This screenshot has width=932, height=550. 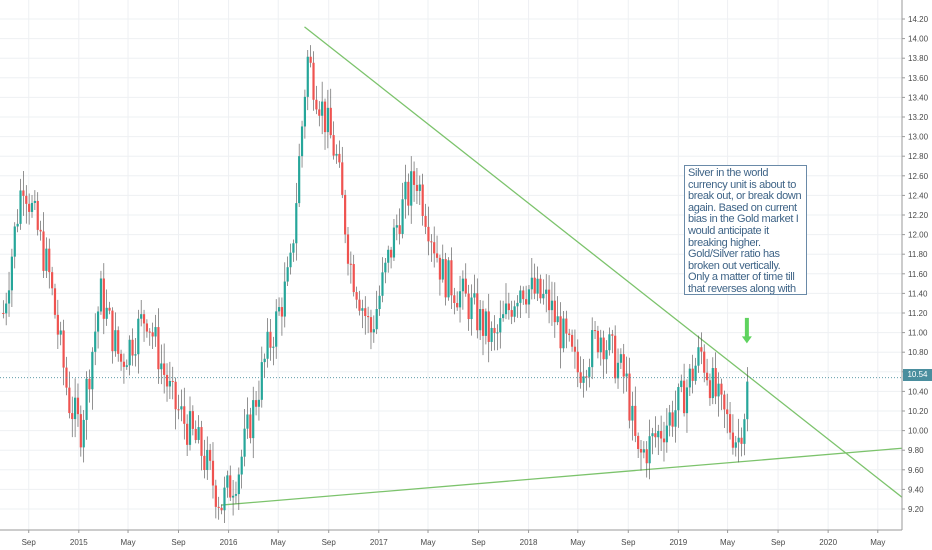 What do you see at coordinates (178, 542) in the screenshot?
I see `x-tick-label: Sep` at bounding box center [178, 542].